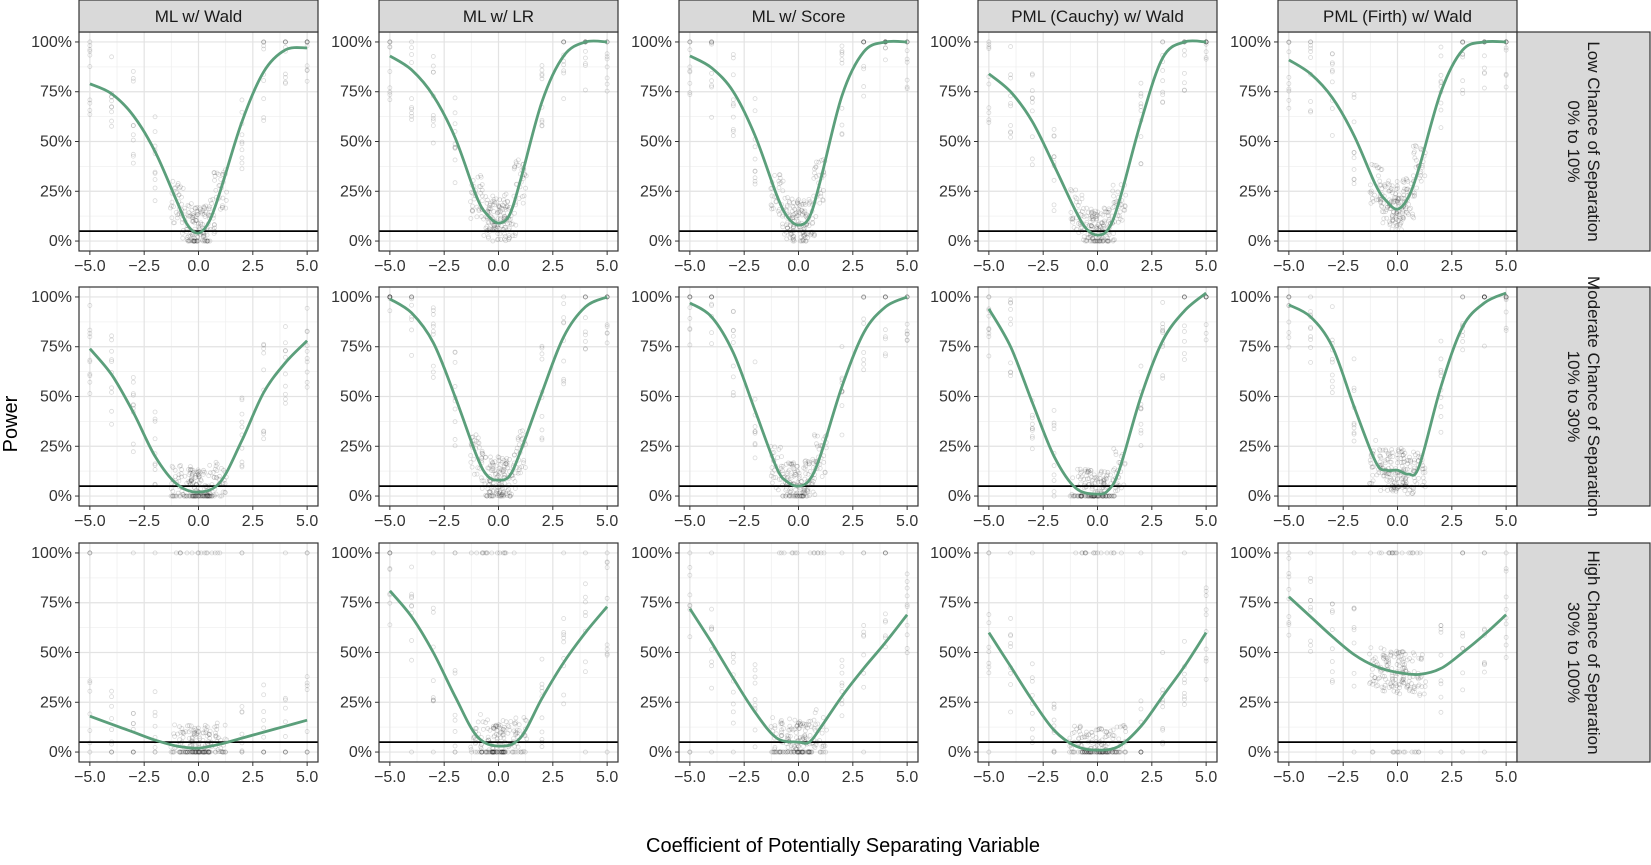 This screenshot has height=865, width=1651. Describe the element at coordinates (775, 664) in the screenshot. I see `panel-r2-c2: 0% 25% 50% 75% 100% −5.0 −2.5 0.0 2.5 5.0` at that location.